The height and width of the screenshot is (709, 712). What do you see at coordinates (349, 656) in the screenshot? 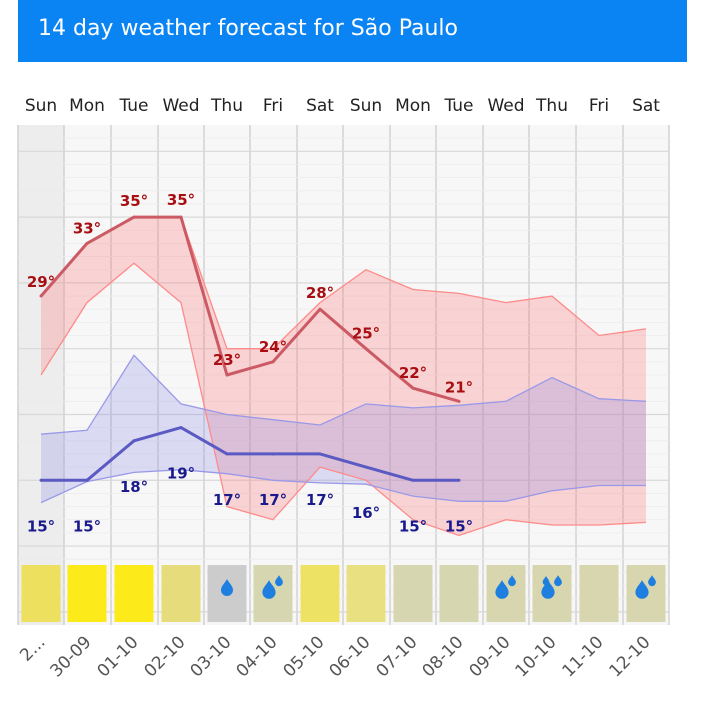
I see `date-label: 06-10` at bounding box center [349, 656].